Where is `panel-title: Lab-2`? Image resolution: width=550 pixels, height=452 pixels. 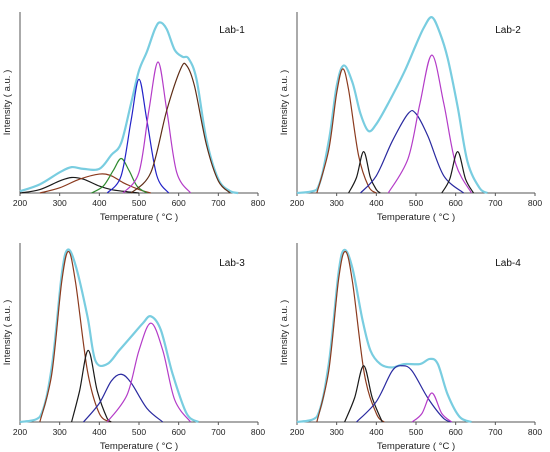 panel-title: Lab-2 is located at coordinates (508, 30).